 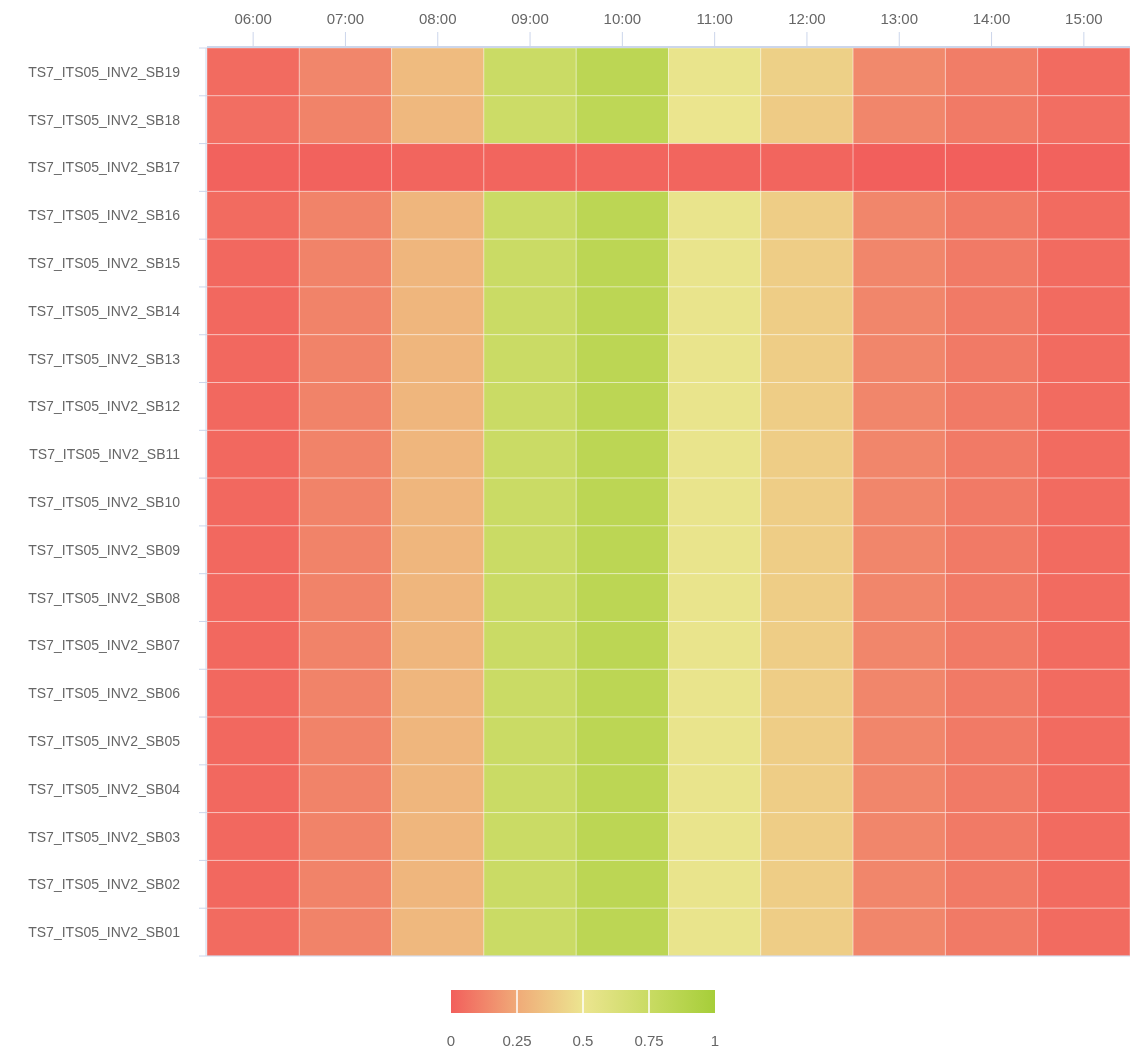 What do you see at coordinates (622, 18) in the screenshot?
I see `x-tick-label: 10:00` at bounding box center [622, 18].